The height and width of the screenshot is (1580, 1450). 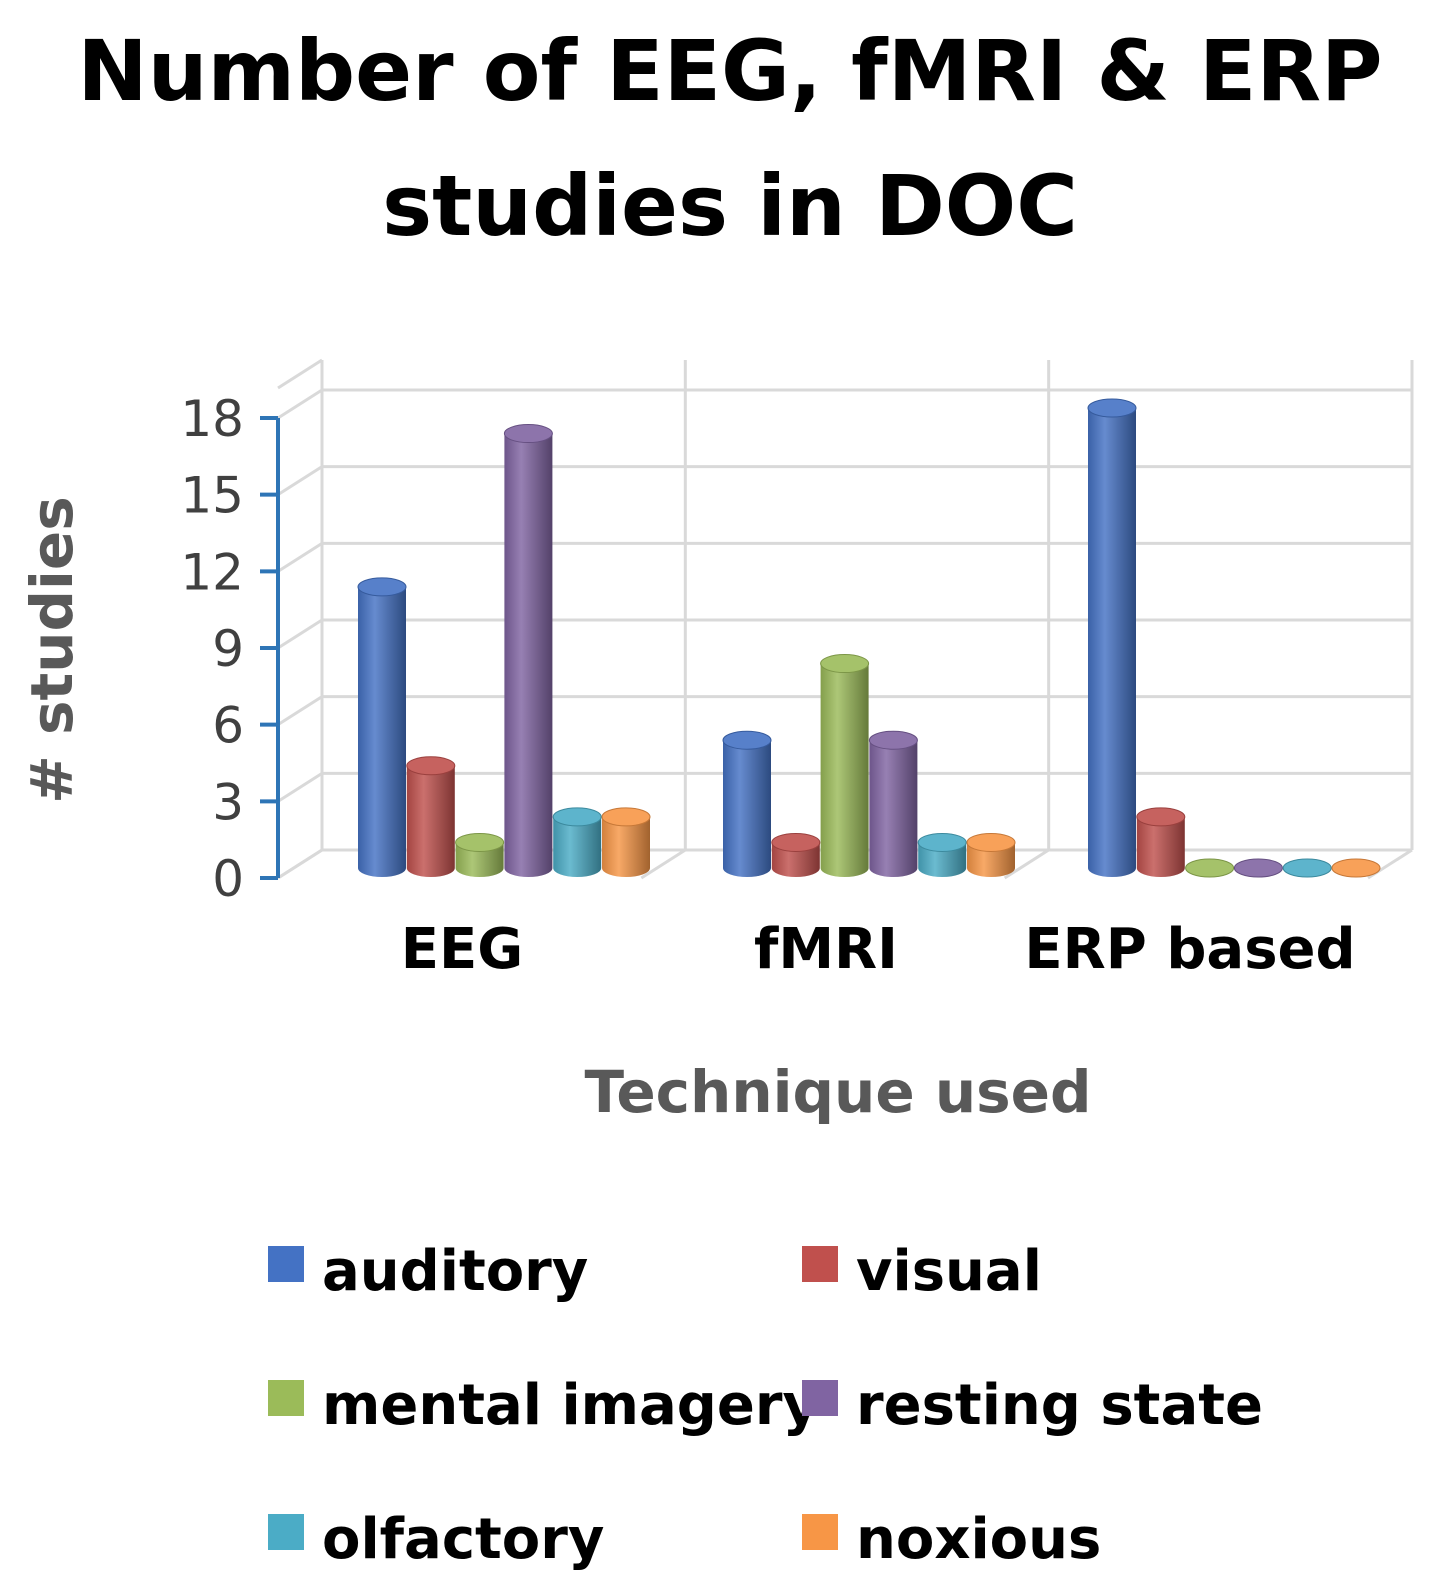 I want to click on bar-mental-imagery-EEG, so click(x=480, y=854).